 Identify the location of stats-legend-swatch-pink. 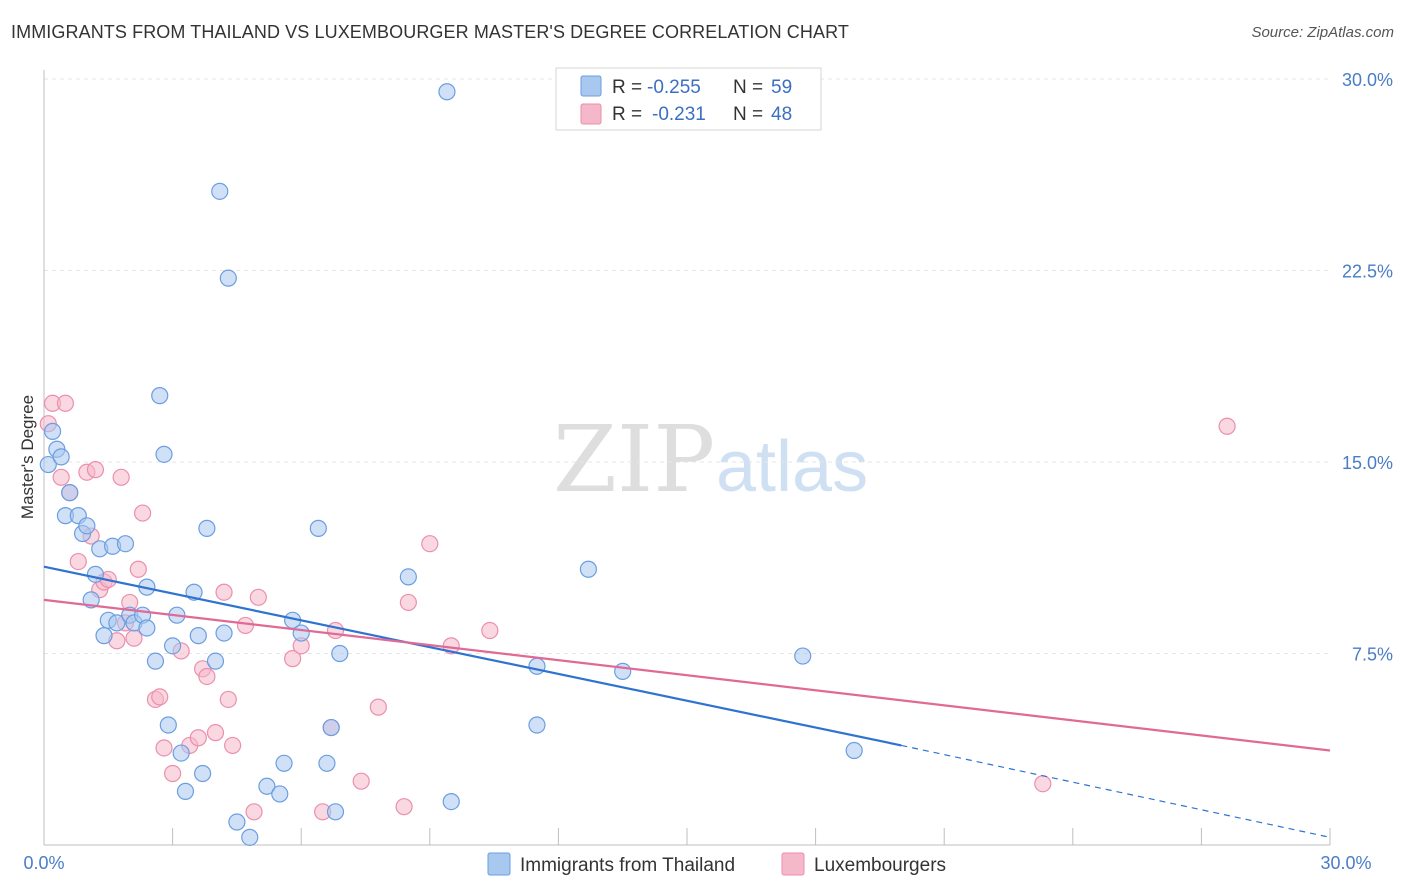
(591, 114).